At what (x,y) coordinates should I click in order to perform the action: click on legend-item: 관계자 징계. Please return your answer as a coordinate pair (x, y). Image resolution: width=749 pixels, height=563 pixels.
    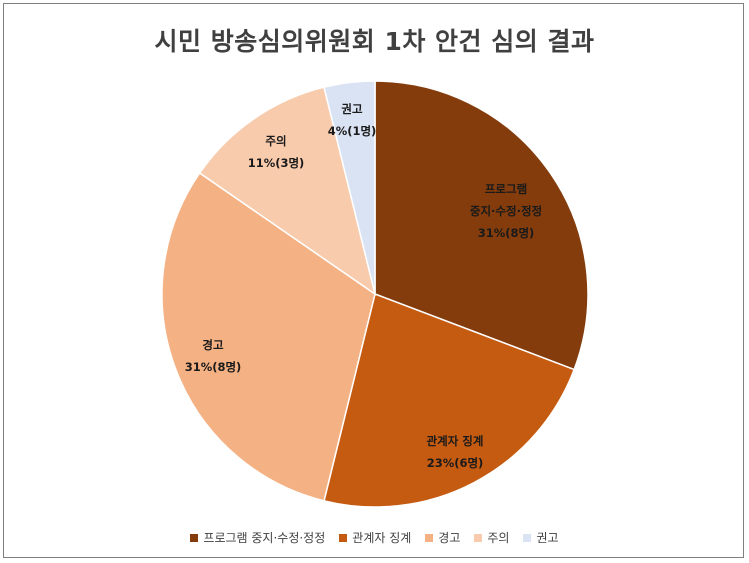
    Looking at the image, I should click on (375, 537).